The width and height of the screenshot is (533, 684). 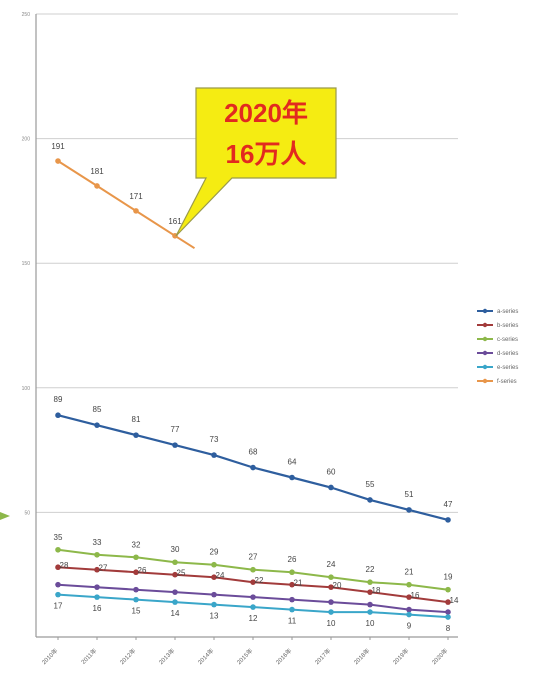 What do you see at coordinates (97, 409) in the screenshot?
I see `data-label-main: 85` at bounding box center [97, 409].